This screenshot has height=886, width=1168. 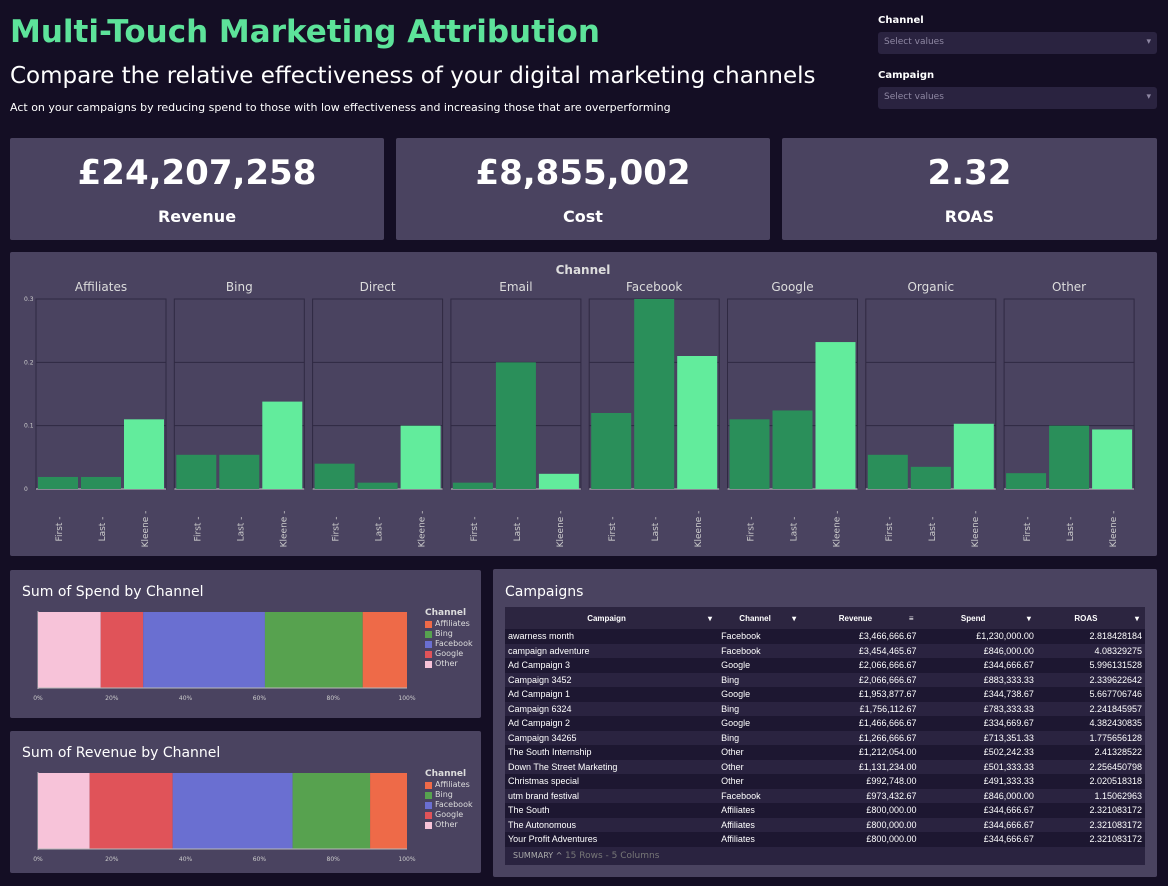 What do you see at coordinates (861, 824) in the screenshot?
I see `cell-revenue: £800,000.00` at bounding box center [861, 824].